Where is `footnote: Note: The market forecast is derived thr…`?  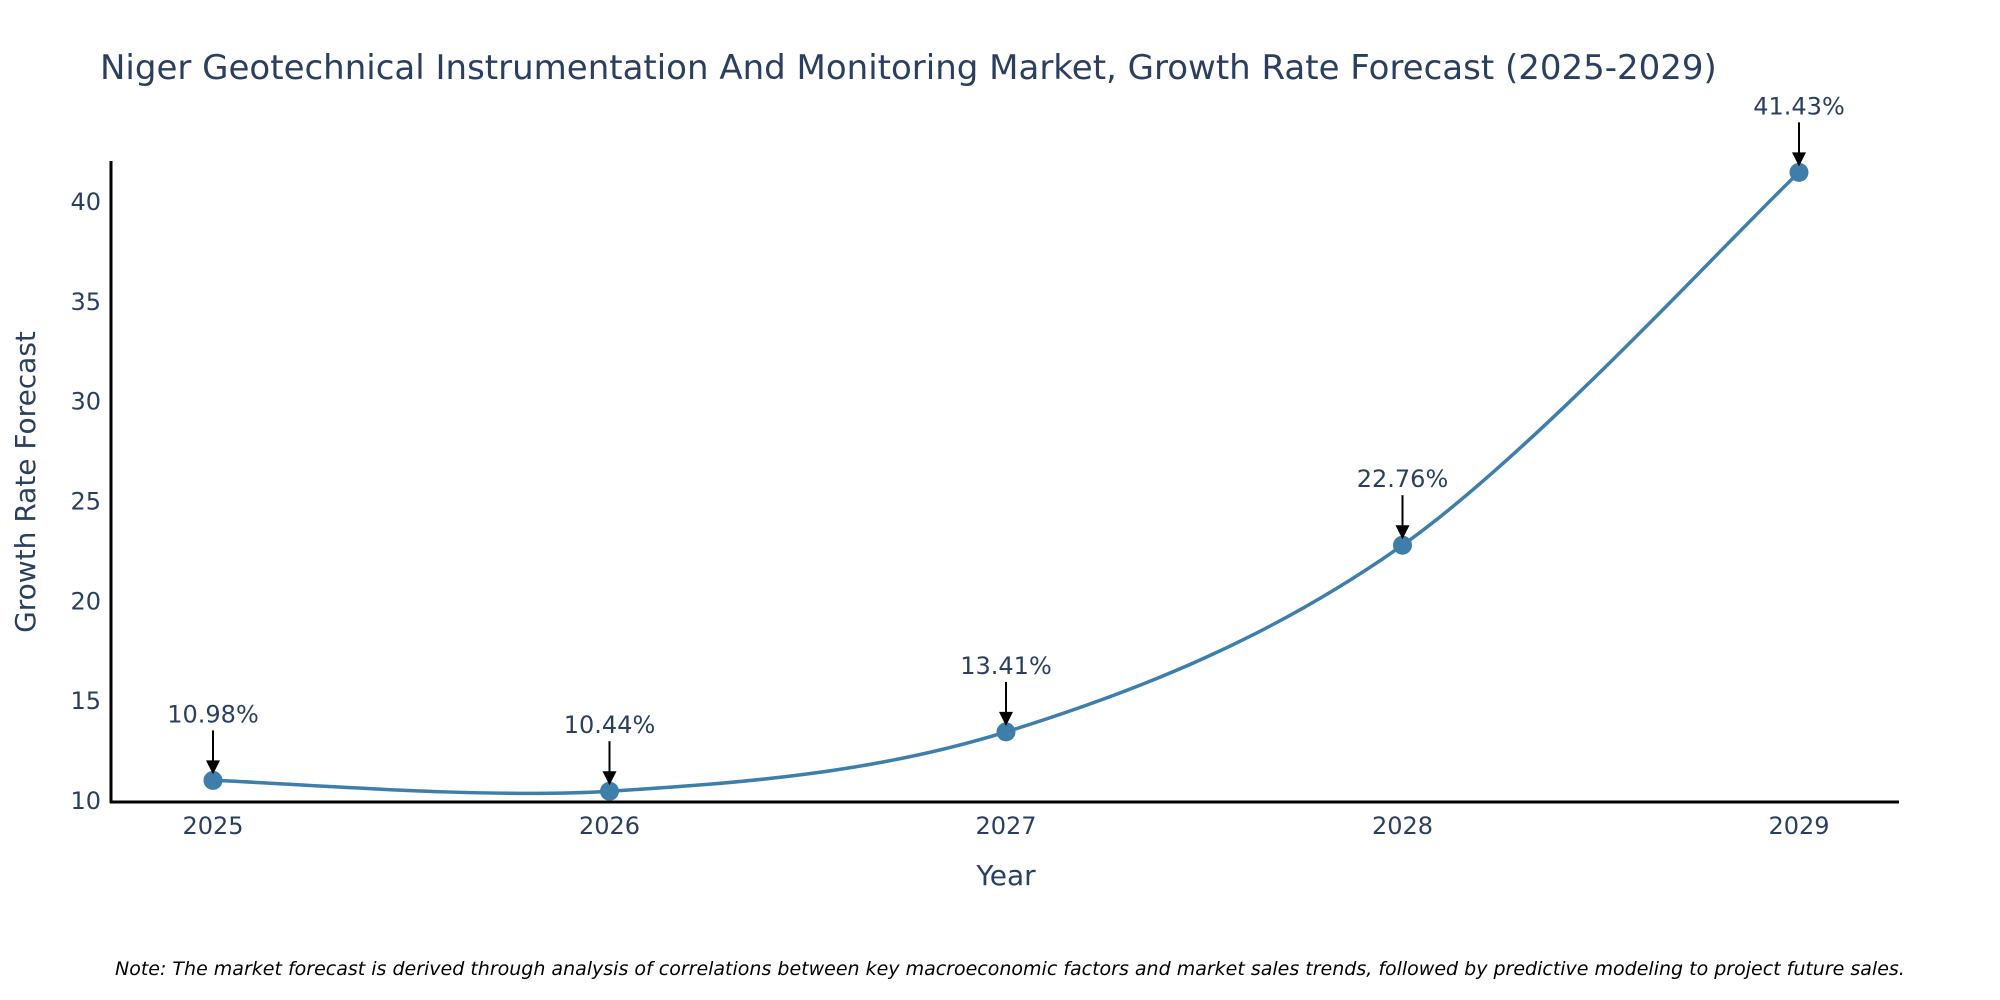
footnote: Note: The market forecast is derived thr… is located at coordinates (1010, 969).